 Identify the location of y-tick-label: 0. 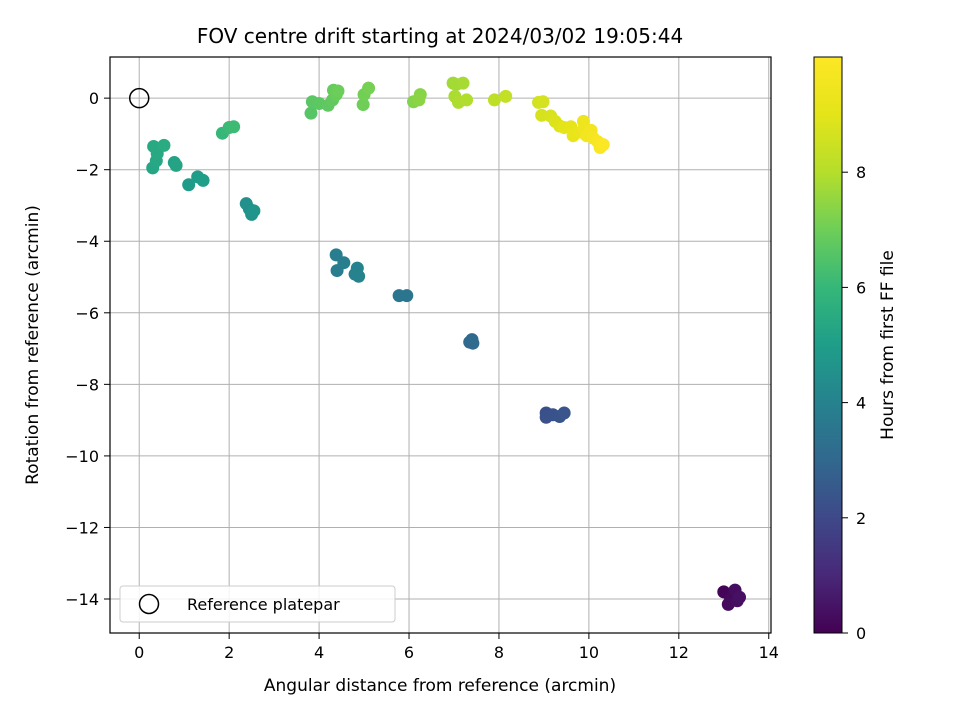
(94, 98).